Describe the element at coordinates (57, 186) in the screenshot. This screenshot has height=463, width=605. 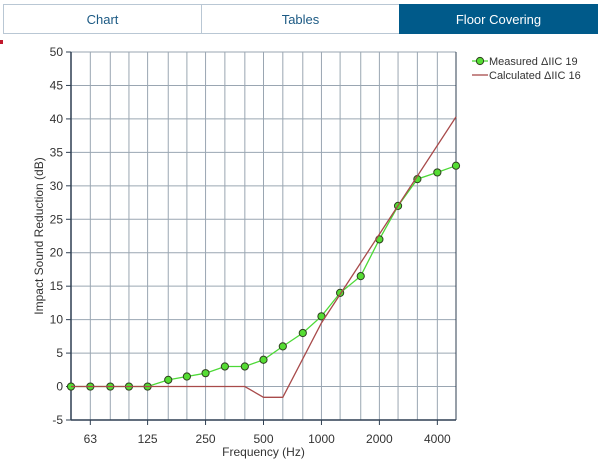
I see `y-tick-label: 30` at that location.